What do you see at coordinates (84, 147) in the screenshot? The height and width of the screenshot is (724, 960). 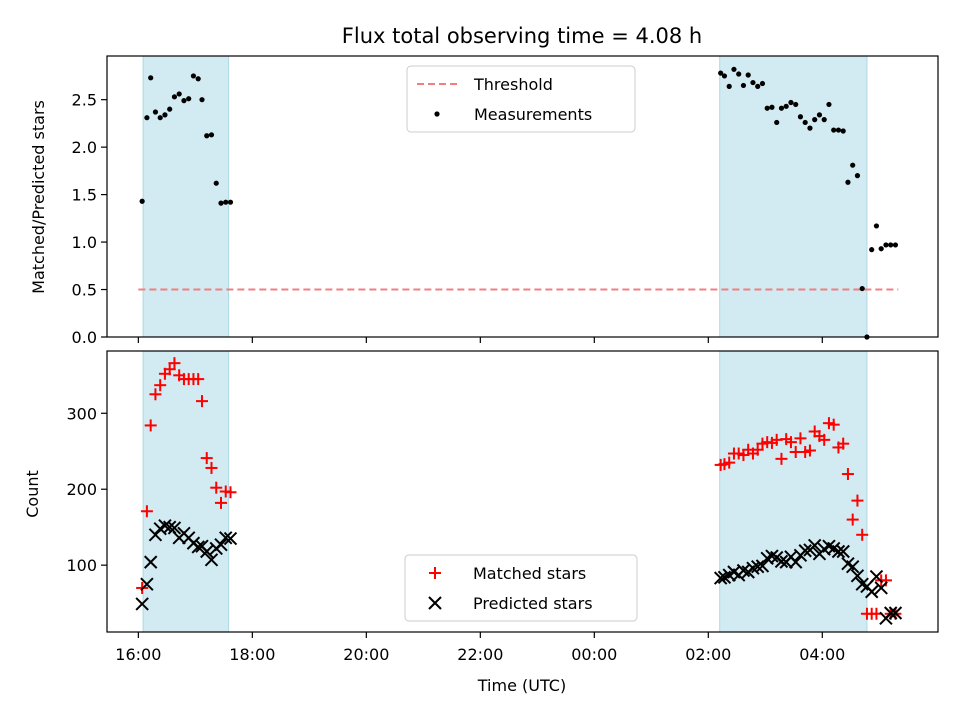 I see `y-tick-label: 2.0` at bounding box center [84, 147].